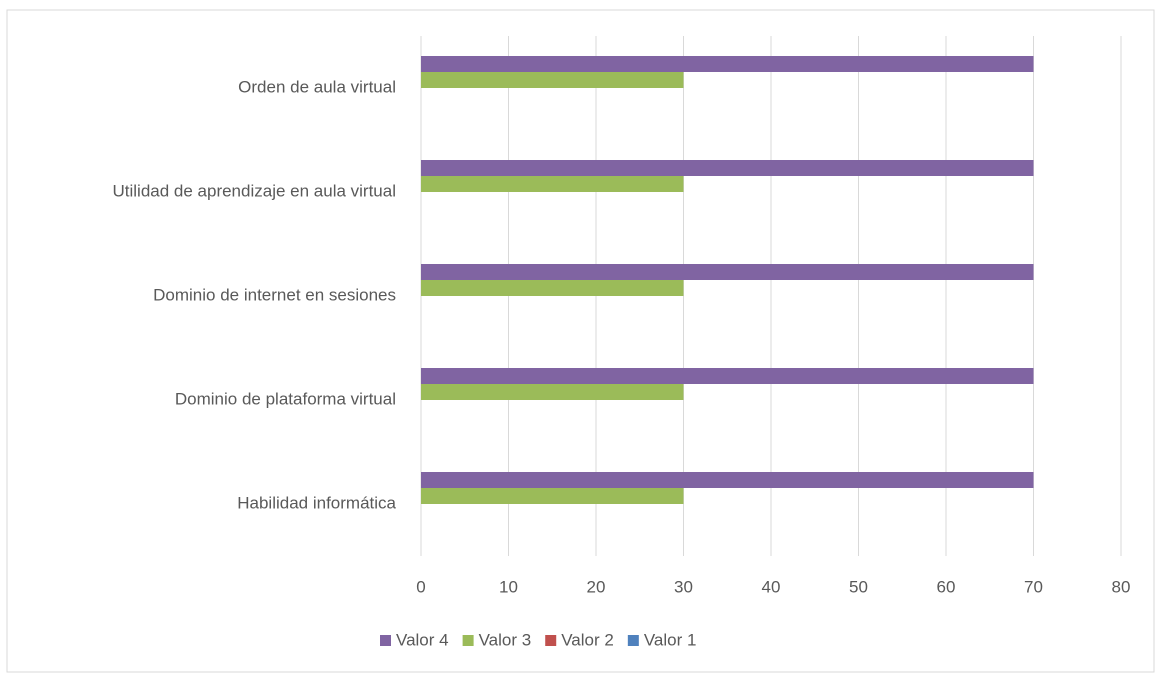 This screenshot has width=1155, height=673. Describe the element at coordinates (274, 294) in the screenshot. I see `y-tick-label: Dominio de internet en sesiones` at that location.